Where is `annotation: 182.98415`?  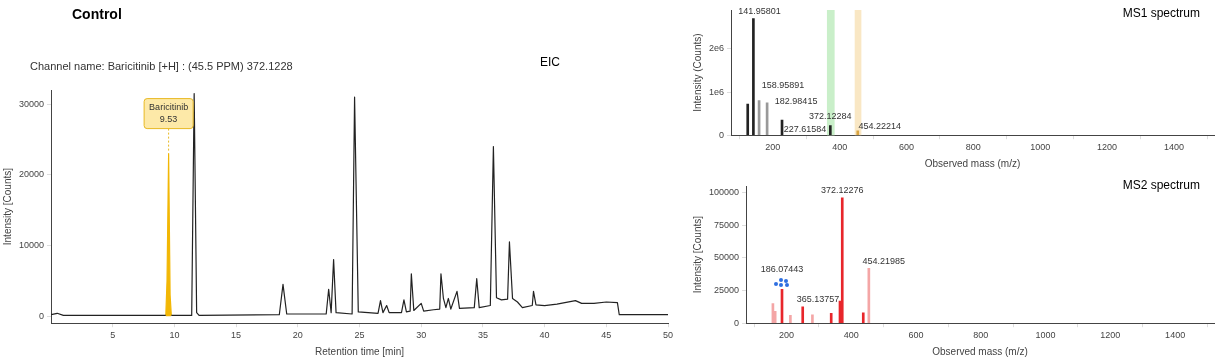
annotation: 182.98415 is located at coordinates (796, 101).